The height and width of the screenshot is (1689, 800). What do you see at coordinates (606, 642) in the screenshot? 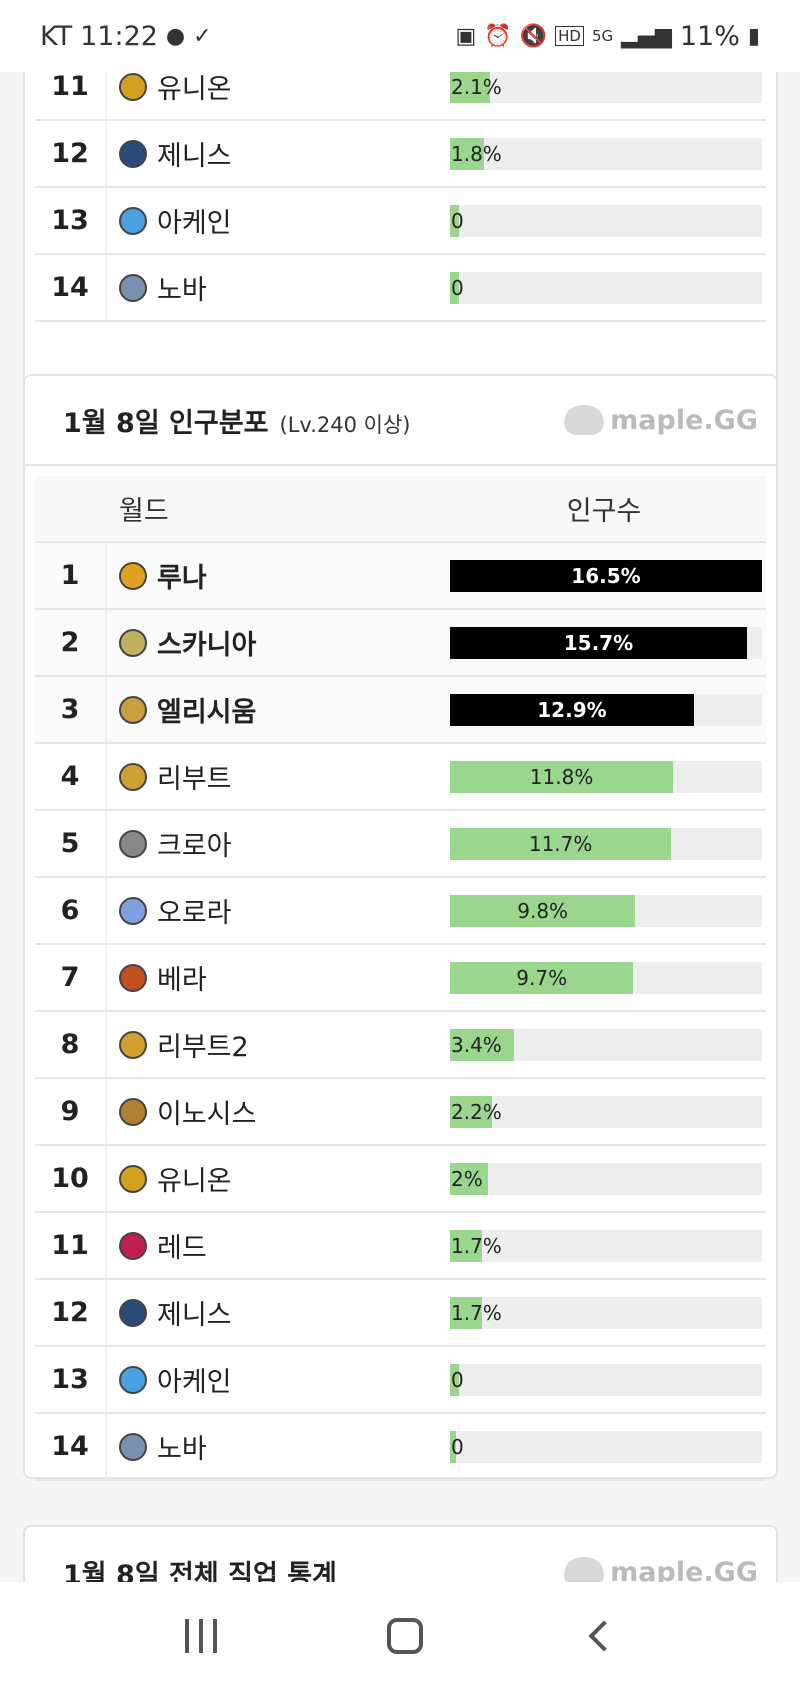
I see `population-bar-track: 15.7%` at bounding box center [606, 642].